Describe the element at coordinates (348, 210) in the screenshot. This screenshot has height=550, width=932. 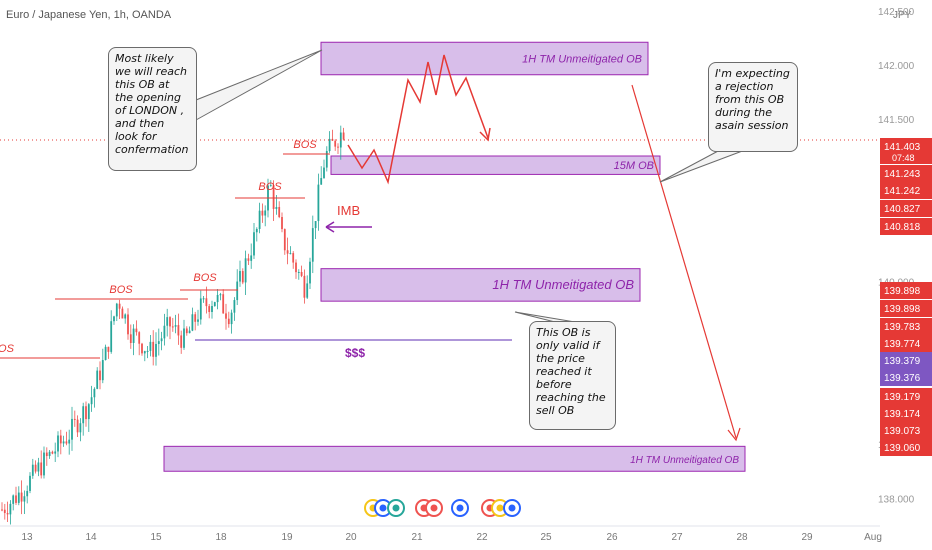
I see `imbalance-label: IMB` at that location.